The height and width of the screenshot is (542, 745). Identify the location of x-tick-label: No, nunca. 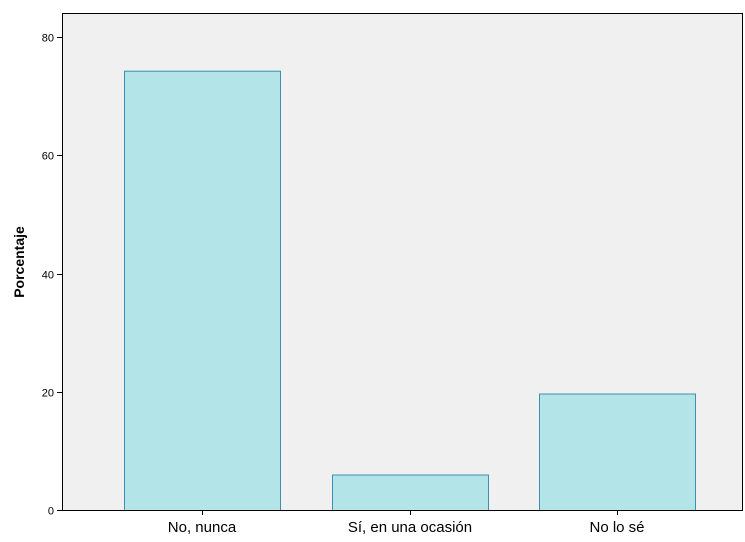
(202, 527).